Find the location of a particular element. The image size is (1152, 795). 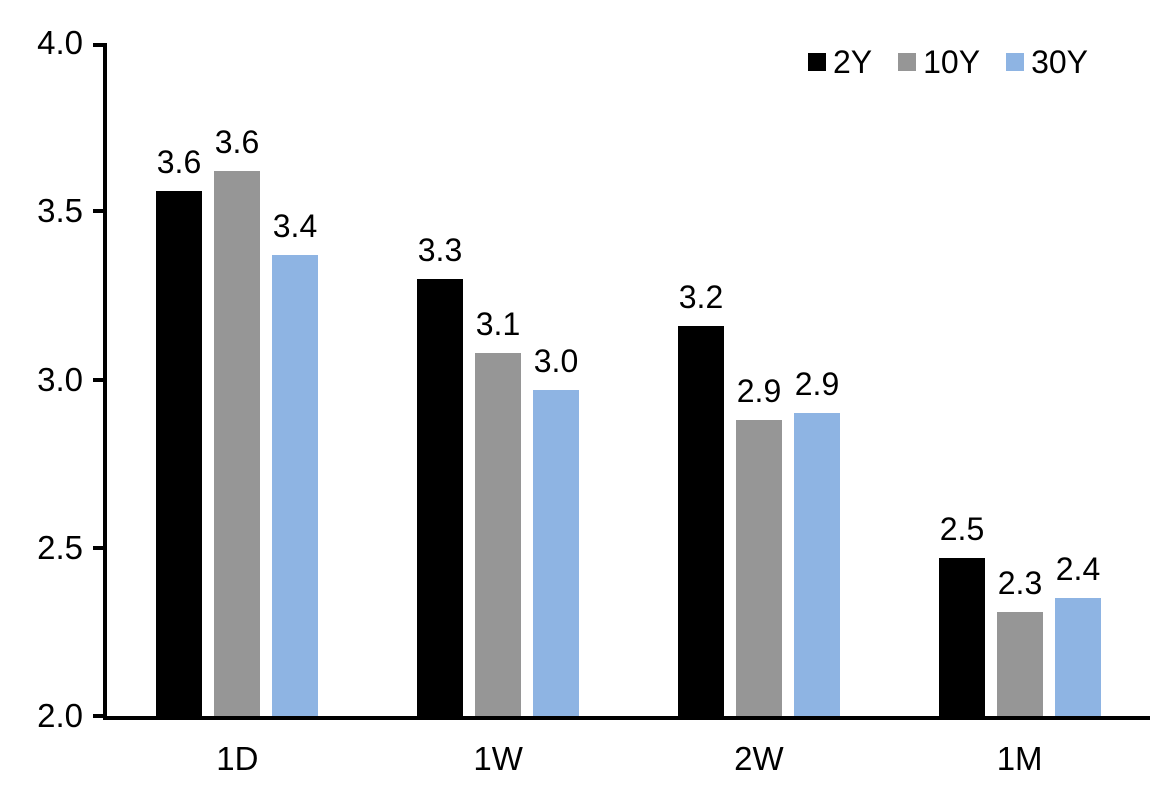

legend-swatch-2y is located at coordinates (816, 62).